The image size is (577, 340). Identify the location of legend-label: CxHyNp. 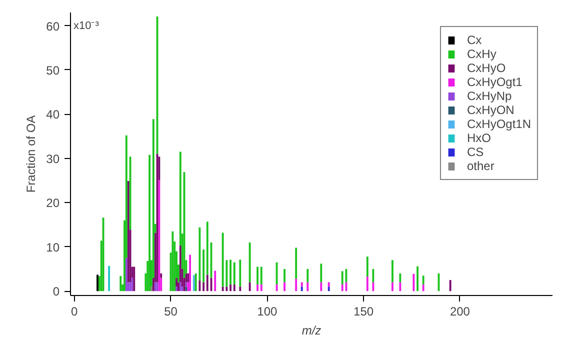
(489, 96).